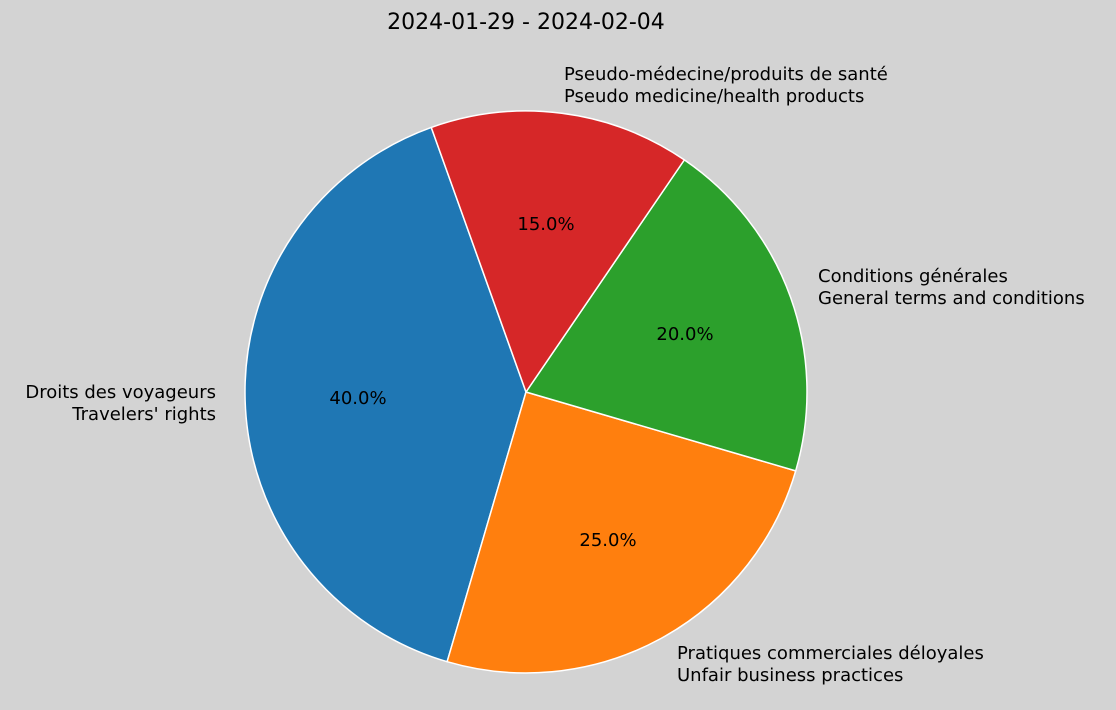  I want to click on slice-pct-label: 20.0%, so click(684, 334).